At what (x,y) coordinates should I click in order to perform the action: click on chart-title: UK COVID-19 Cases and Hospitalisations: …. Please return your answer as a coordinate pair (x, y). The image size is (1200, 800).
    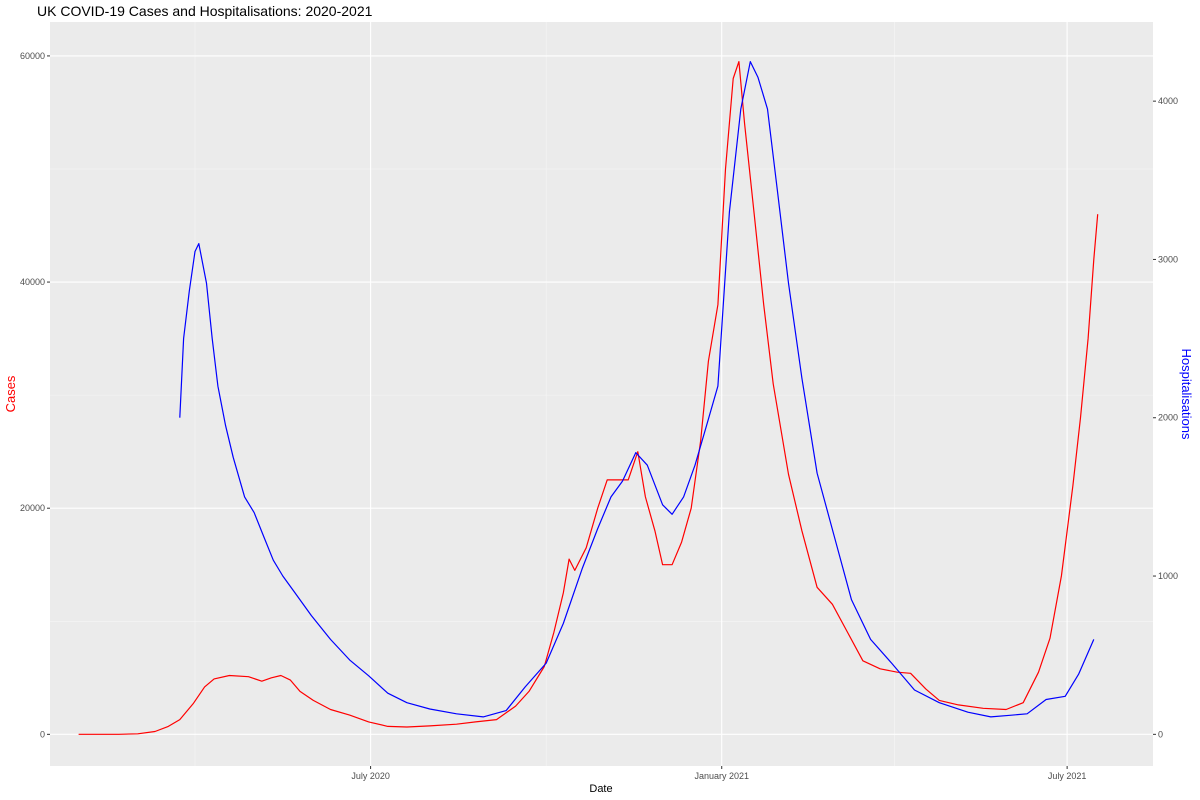
    Looking at the image, I should click on (205, 11).